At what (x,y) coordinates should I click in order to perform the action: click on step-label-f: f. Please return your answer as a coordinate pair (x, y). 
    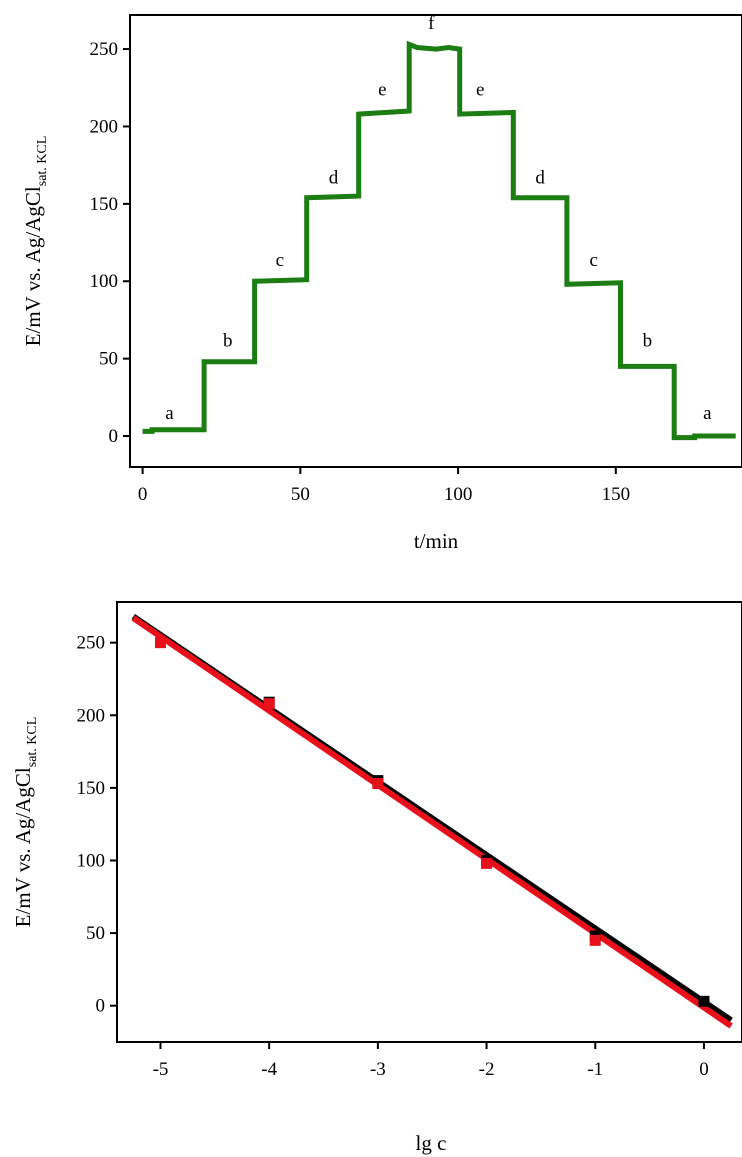
    Looking at the image, I should click on (431, 23).